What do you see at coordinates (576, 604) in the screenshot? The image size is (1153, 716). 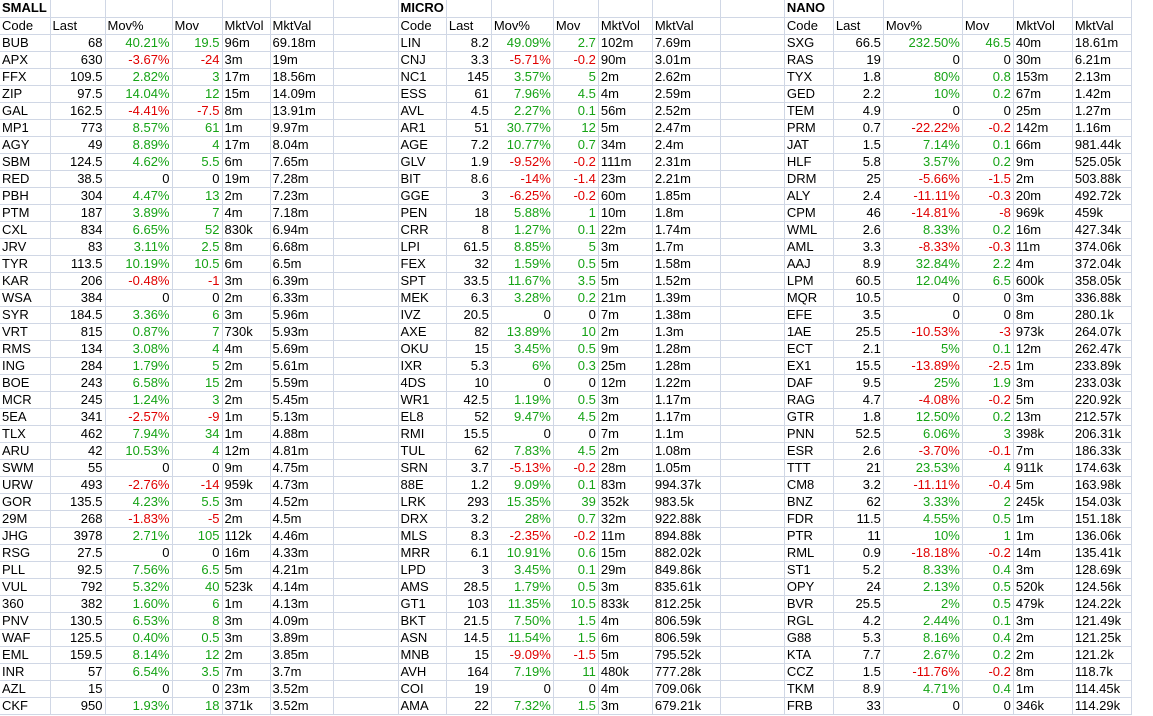 I see `mov-cell: 10.5` at bounding box center [576, 604].